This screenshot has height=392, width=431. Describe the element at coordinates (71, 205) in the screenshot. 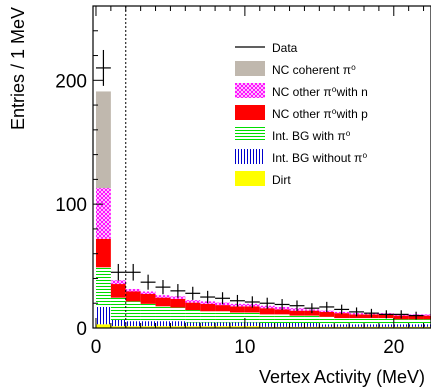

I see `y-tick-label-100: 100` at that location.